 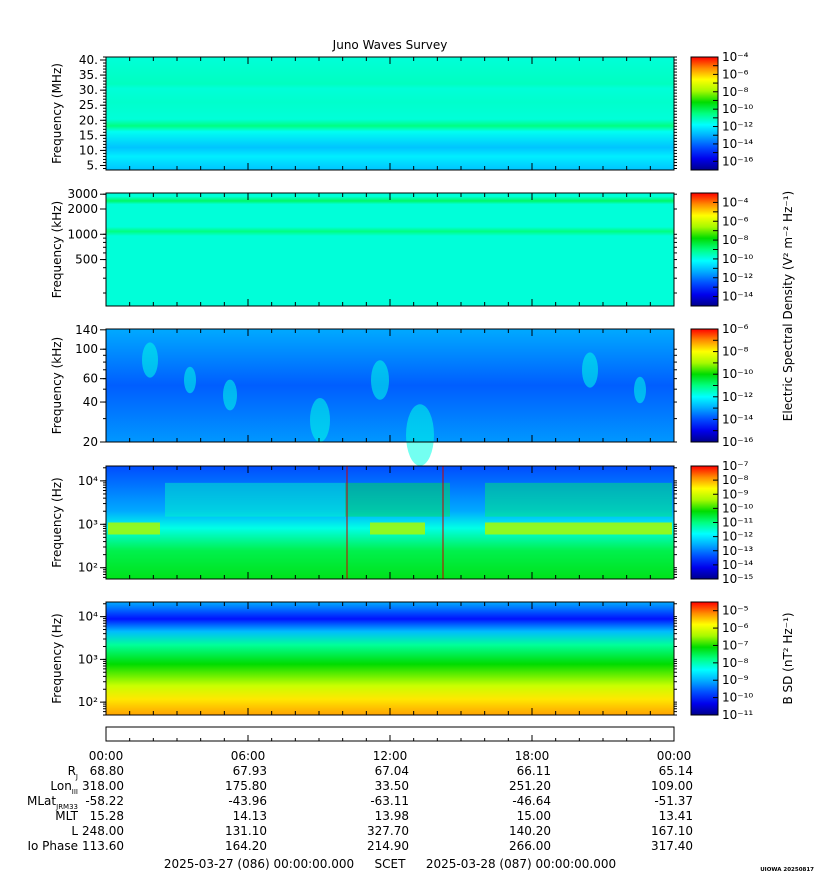 What do you see at coordinates (735, 466) in the screenshot?
I see `colorbar-tick-label: 10⁻⁷` at bounding box center [735, 466].